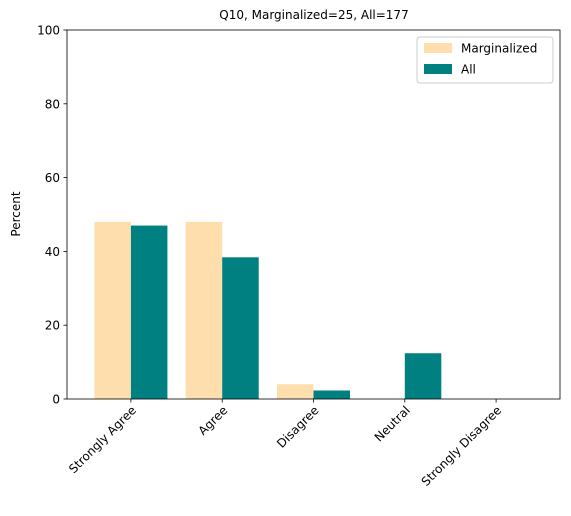 The height and width of the screenshot is (516, 571). I want to click on bar-all-disagree, so click(332, 394).